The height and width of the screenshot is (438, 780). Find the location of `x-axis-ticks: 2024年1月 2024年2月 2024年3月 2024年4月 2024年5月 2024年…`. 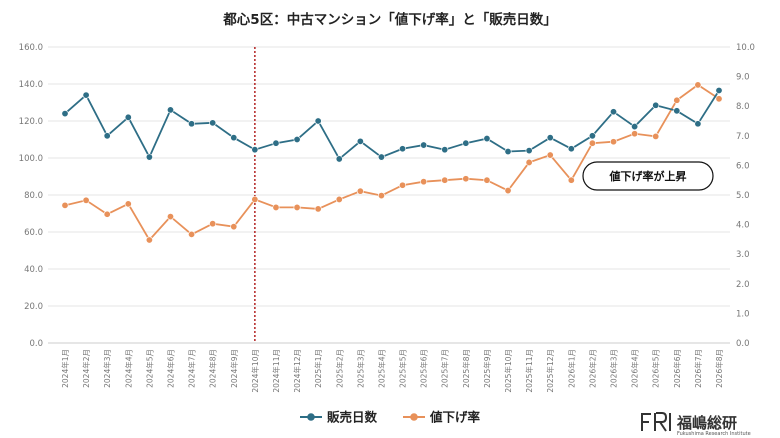

x-axis-ticks: 2024年1月 2024年2月 2024年3月 2024年4月 2024年5月 2024年… is located at coordinates (392, 371).